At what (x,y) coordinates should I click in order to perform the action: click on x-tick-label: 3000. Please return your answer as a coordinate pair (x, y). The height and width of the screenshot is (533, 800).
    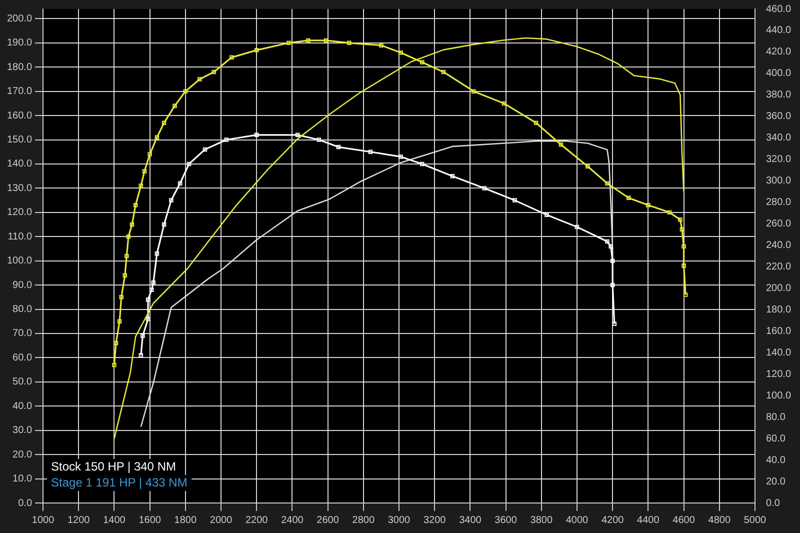
    Looking at the image, I should click on (399, 520).